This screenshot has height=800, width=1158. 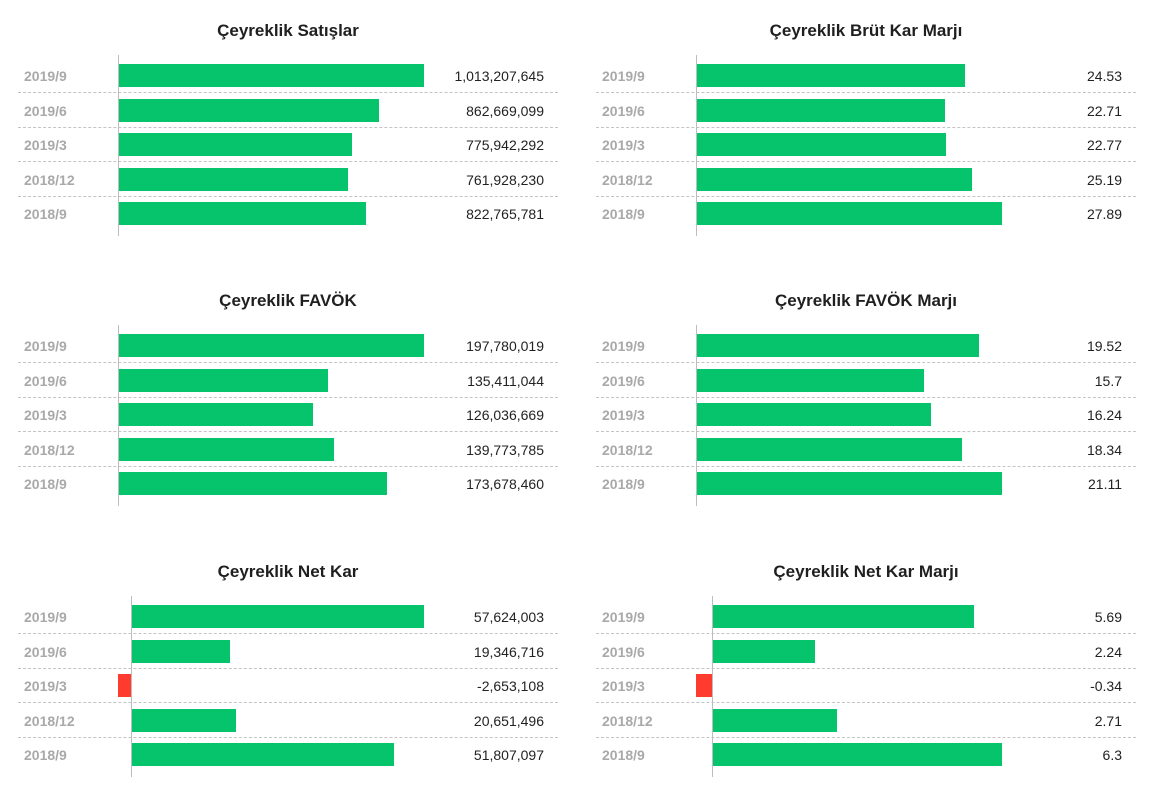 I want to click on bar-row: 2019/9 197,780,019, so click(x=288, y=346).